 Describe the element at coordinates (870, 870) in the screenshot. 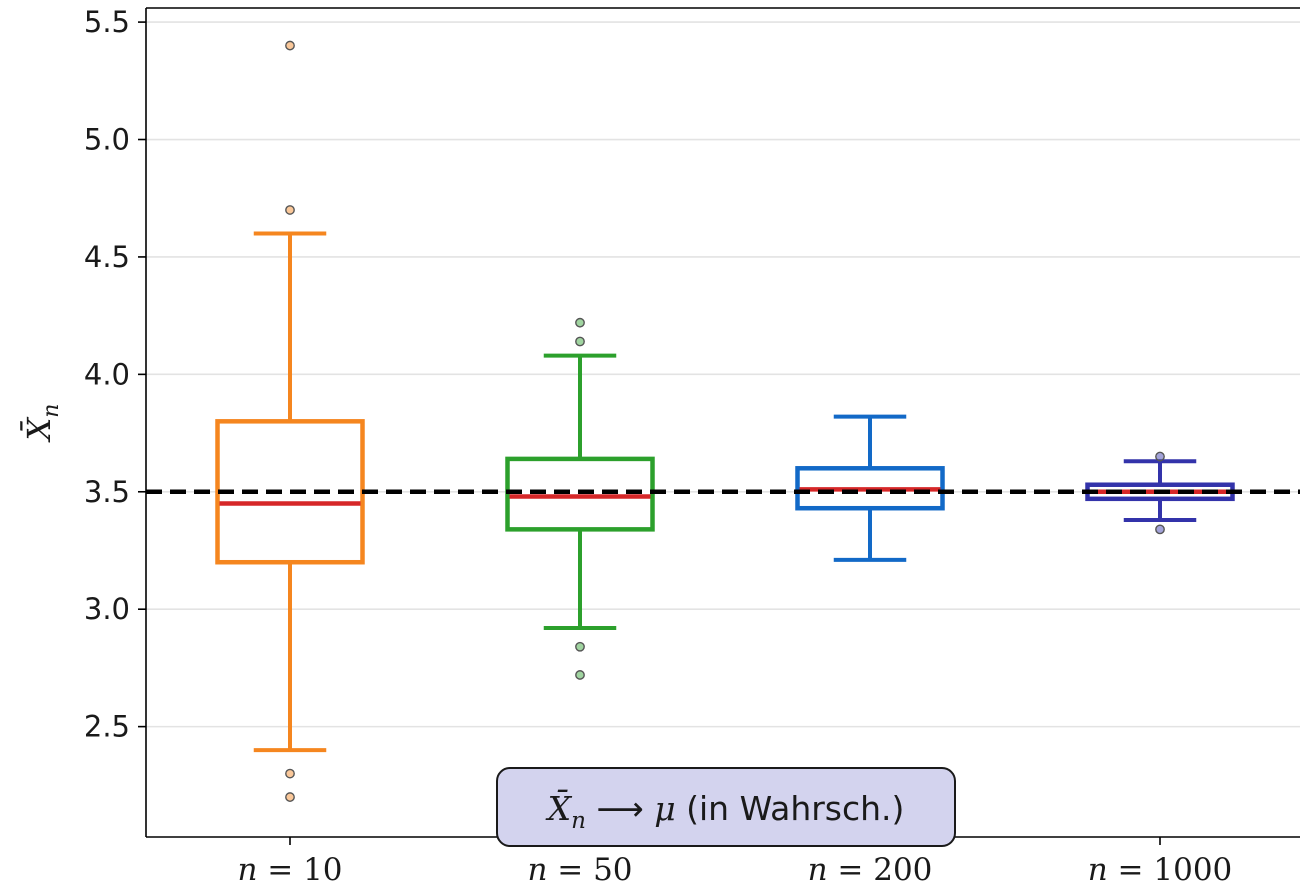

I see `x-tick-label: n = 200` at that location.